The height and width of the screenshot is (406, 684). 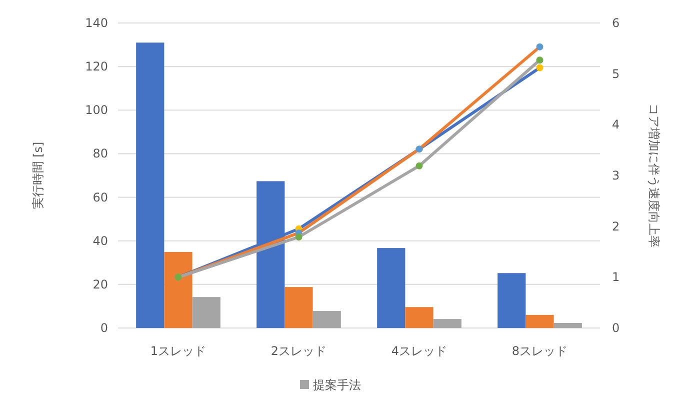 I want to click on y2-tick-label: 3, so click(x=616, y=175).